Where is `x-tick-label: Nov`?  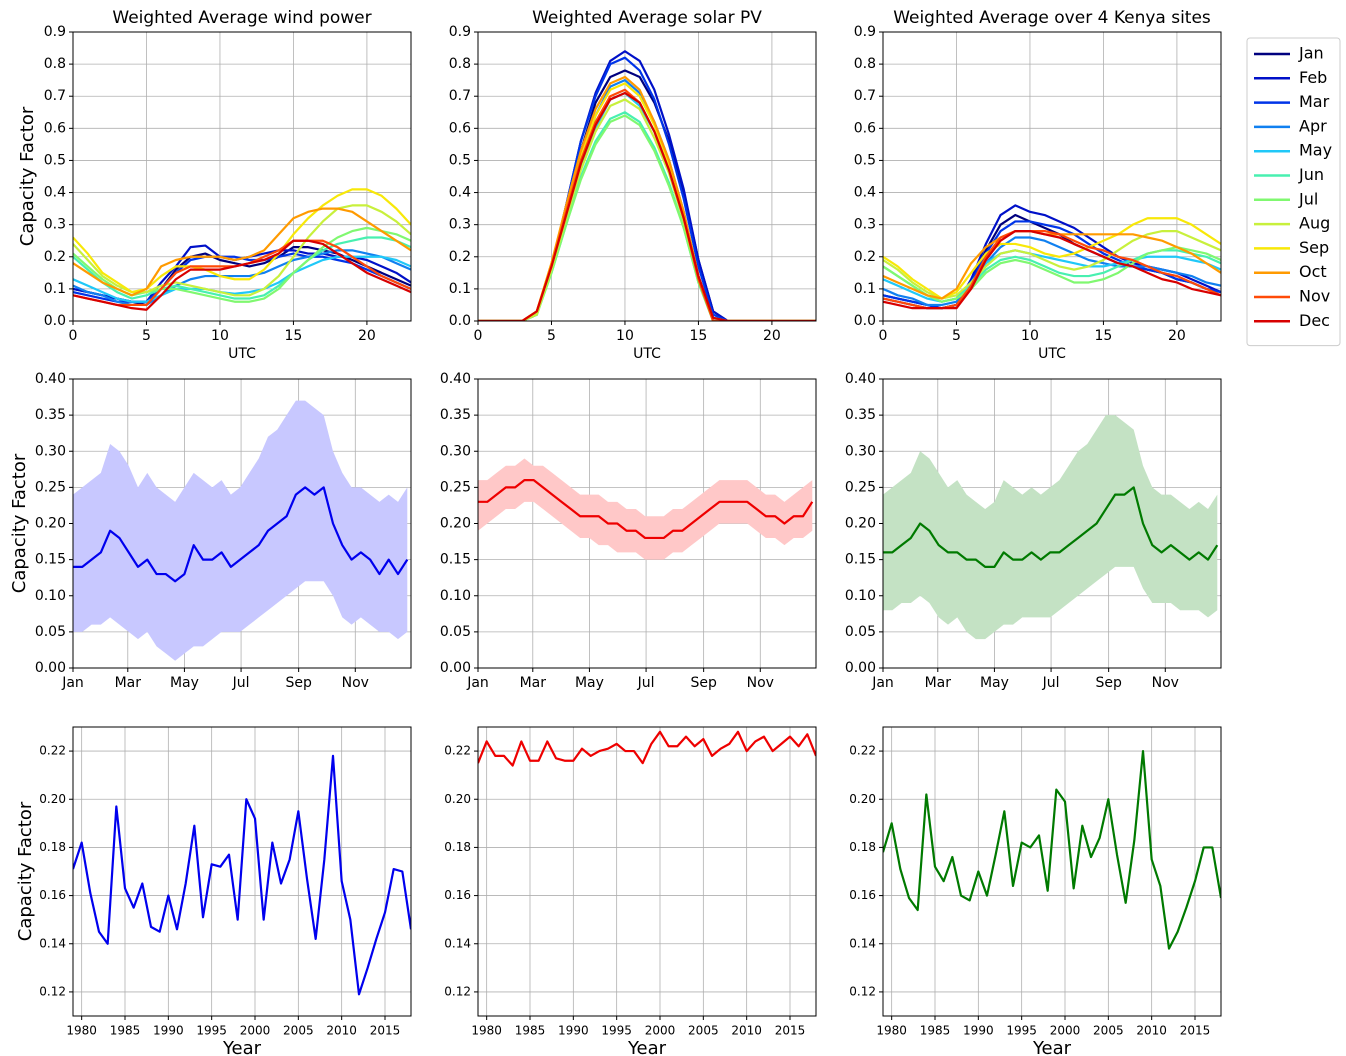
x-tick-label: Nov is located at coordinates (1165, 683).